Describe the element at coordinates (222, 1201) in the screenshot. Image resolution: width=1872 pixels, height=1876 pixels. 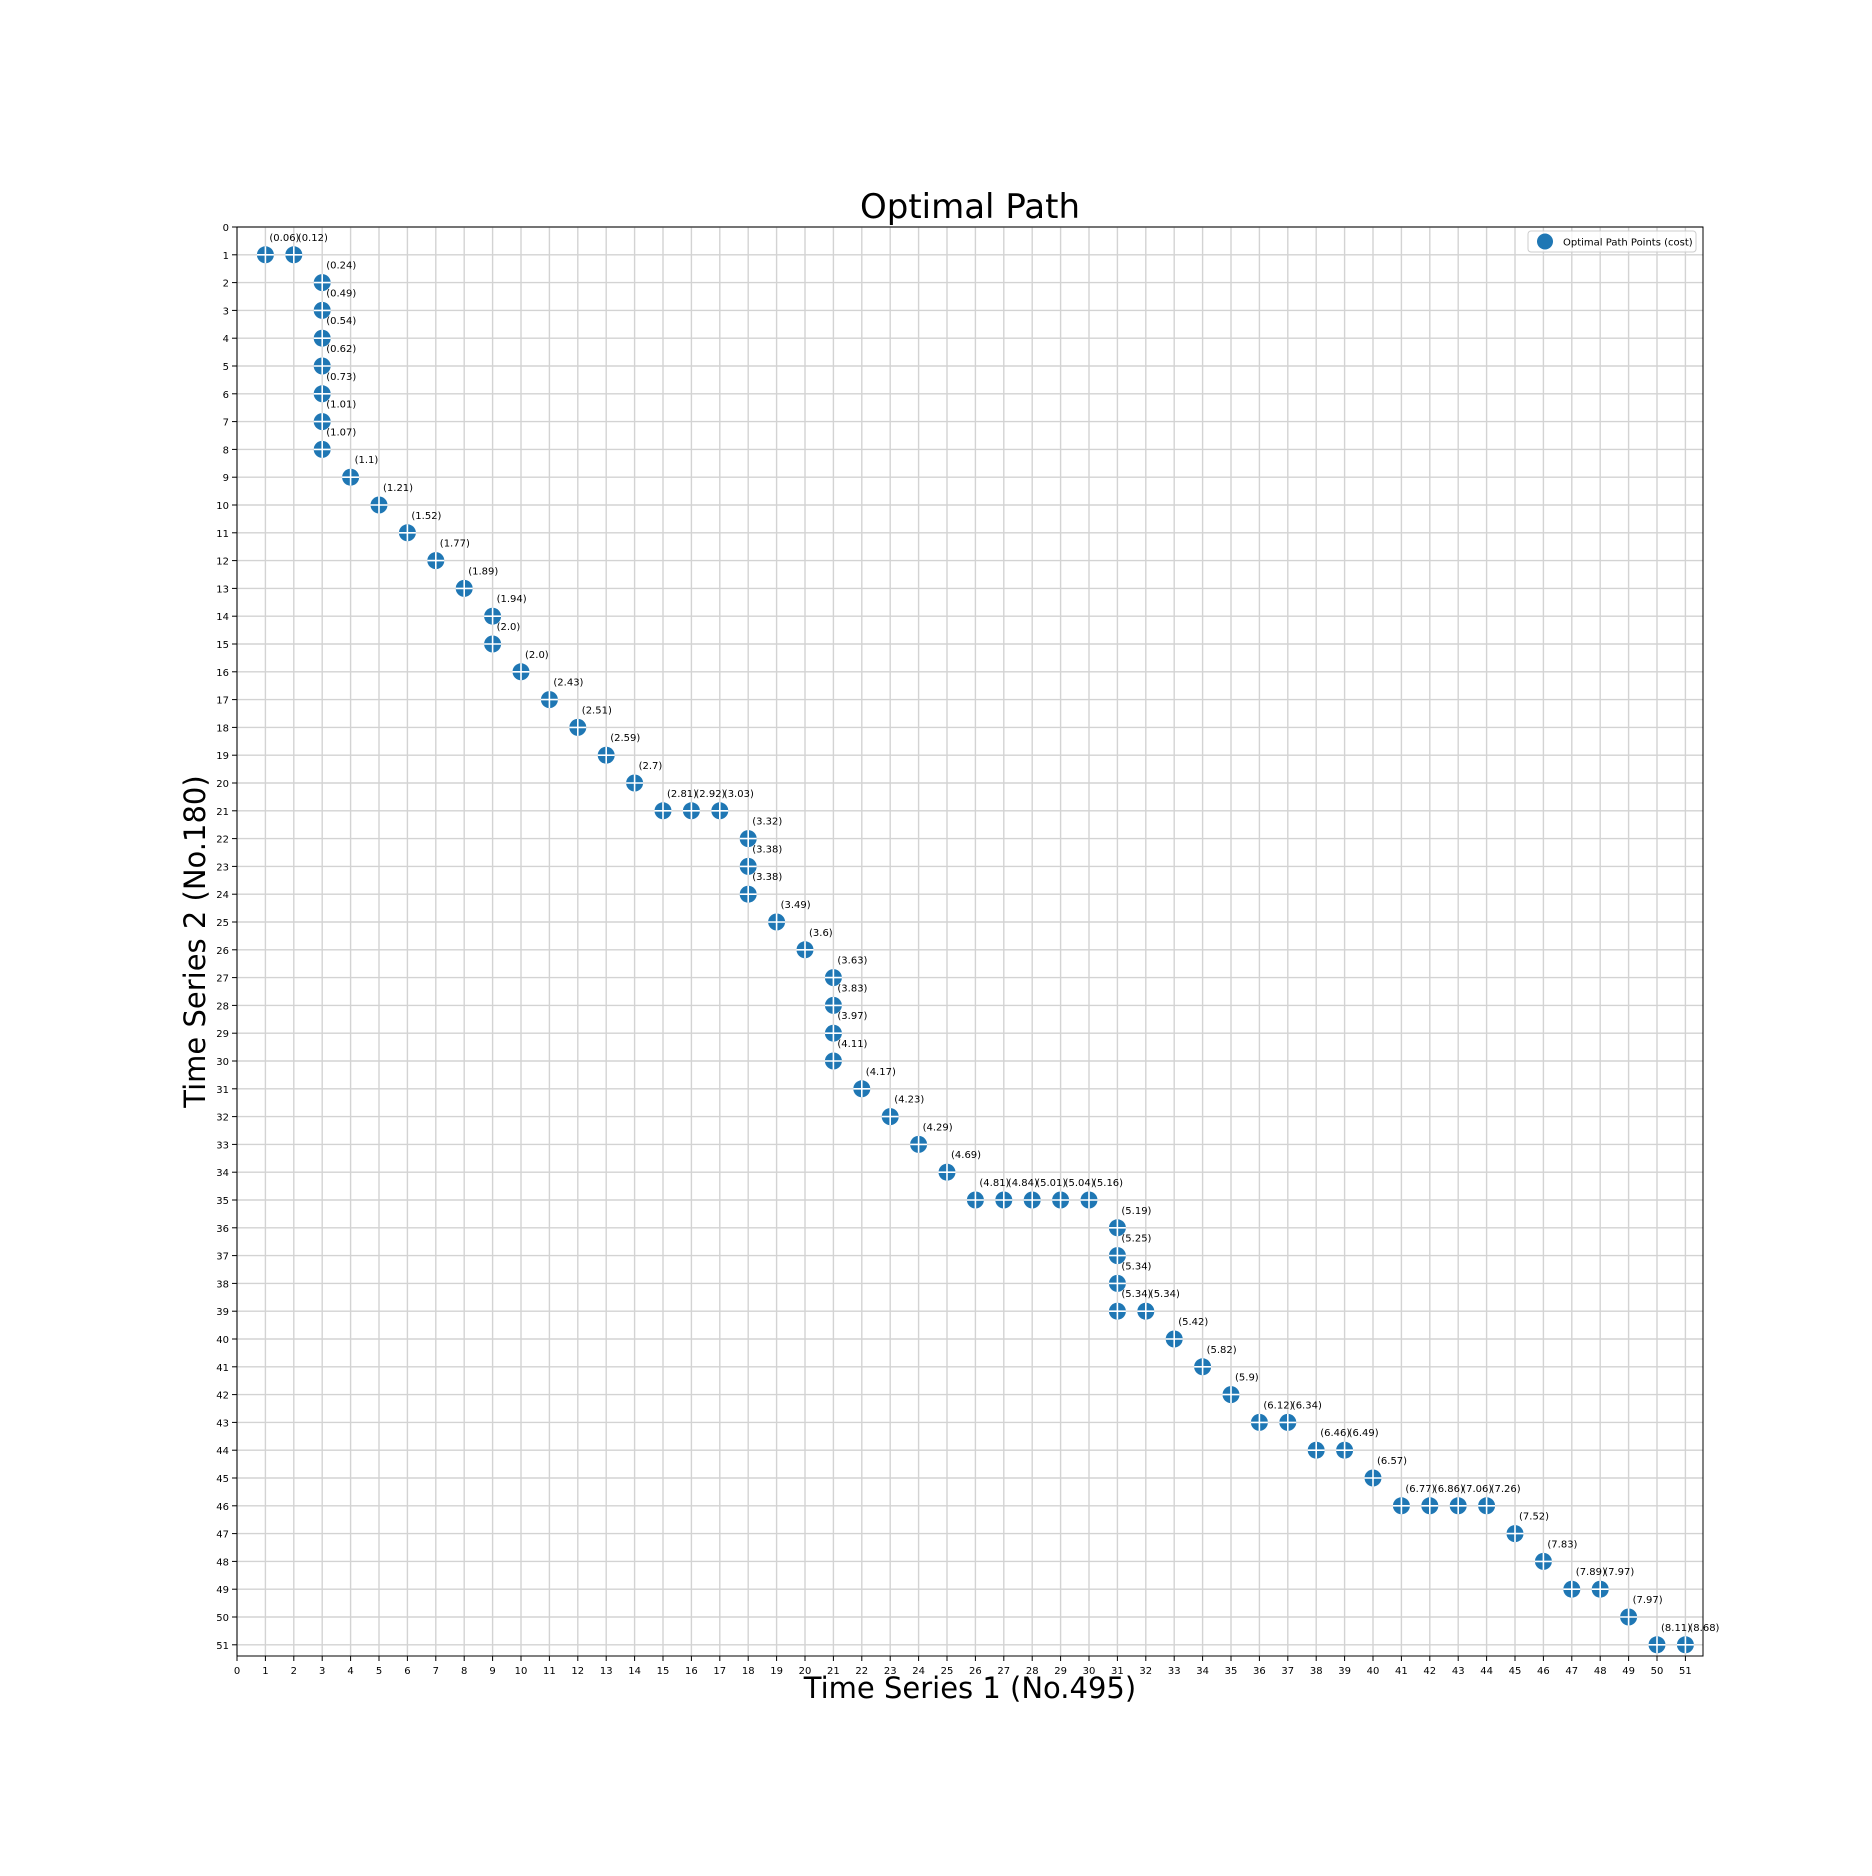
I see `y-tick-label: 35` at that location.